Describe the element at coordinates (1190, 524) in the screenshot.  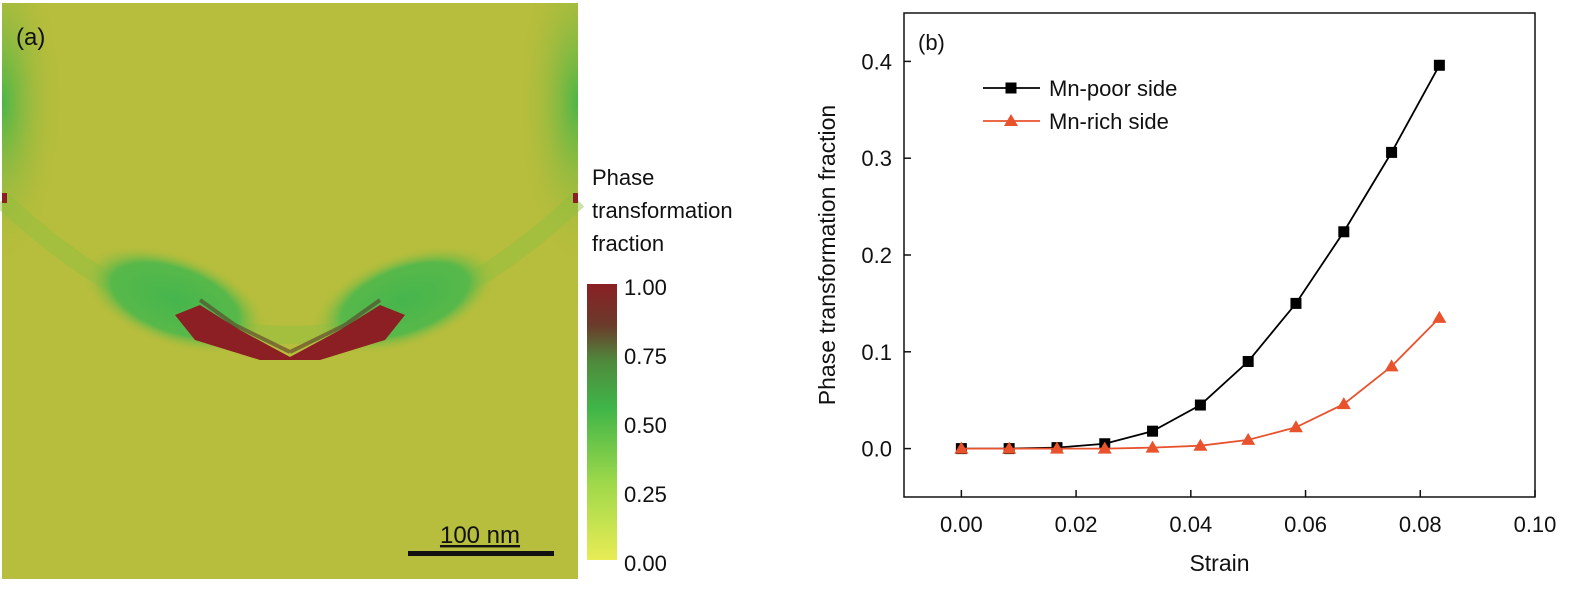
I see `x-tick-label: 0.04` at that location.